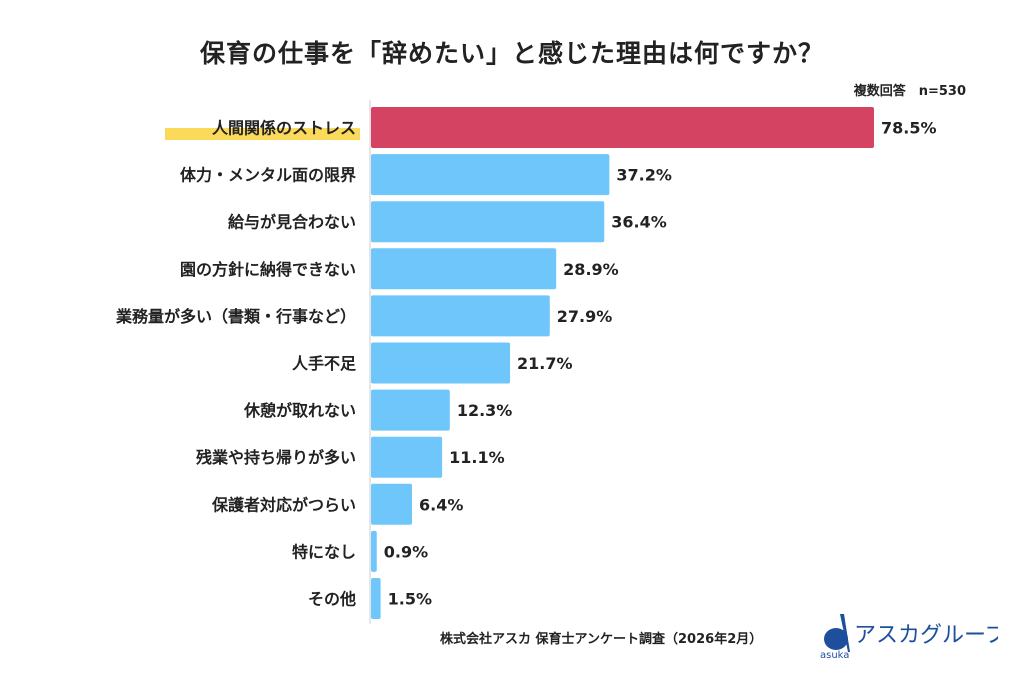 This screenshot has height=683, width=1024. Describe the element at coordinates (591, 269) in the screenshot. I see `value-label: 28.9%` at that location.